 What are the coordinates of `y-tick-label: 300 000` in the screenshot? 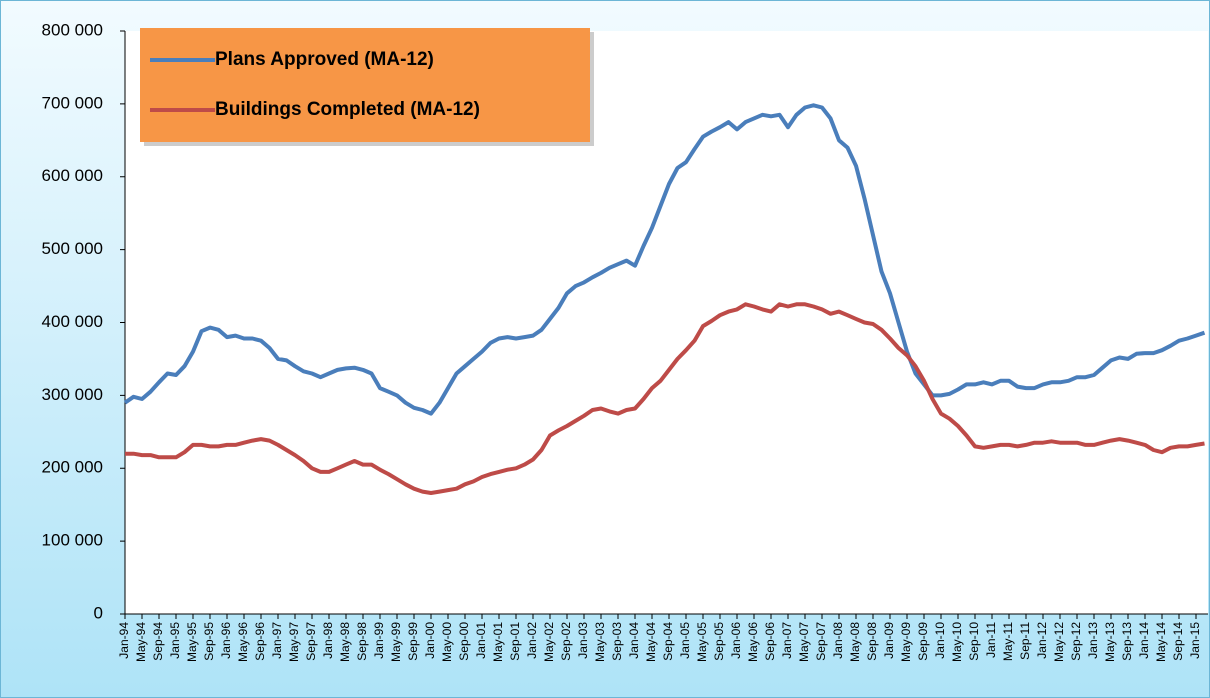 It's located at (72, 394).